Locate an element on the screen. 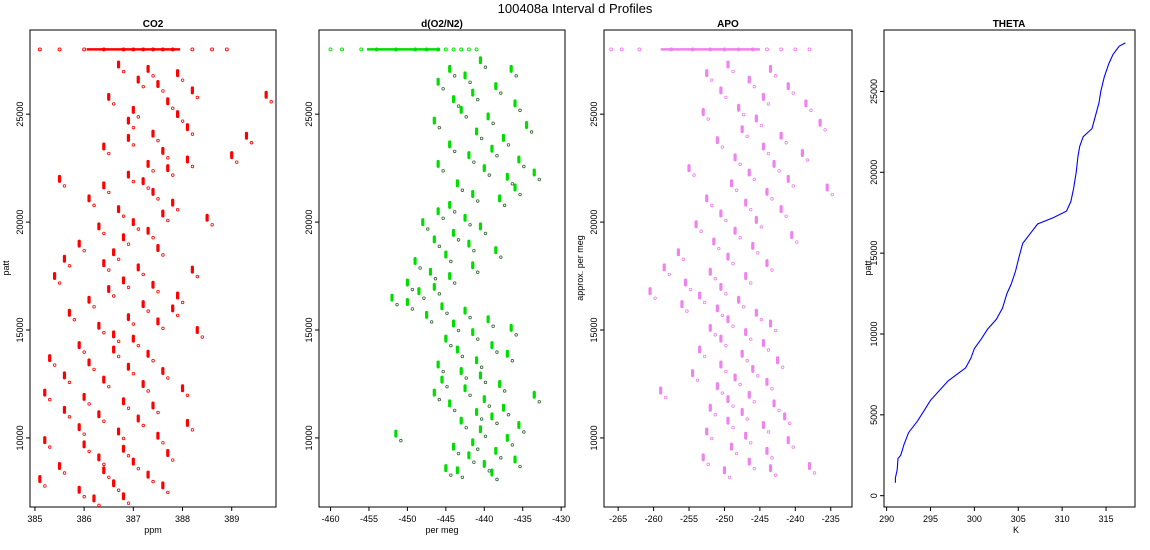 Image resolution: width=1150 pixels, height=550 pixels. co2-ytick-label: 25000 is located at coordinates (20, 114).